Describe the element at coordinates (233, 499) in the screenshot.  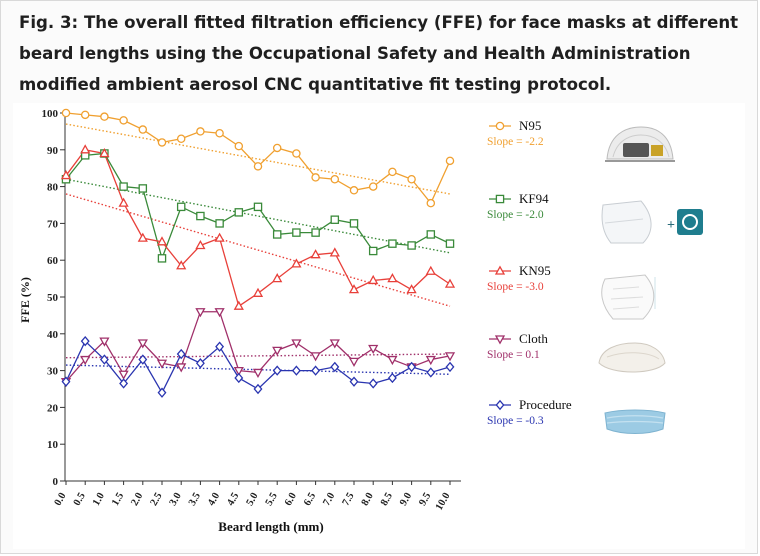
I see `x-tick-label: 4.5` at that location.